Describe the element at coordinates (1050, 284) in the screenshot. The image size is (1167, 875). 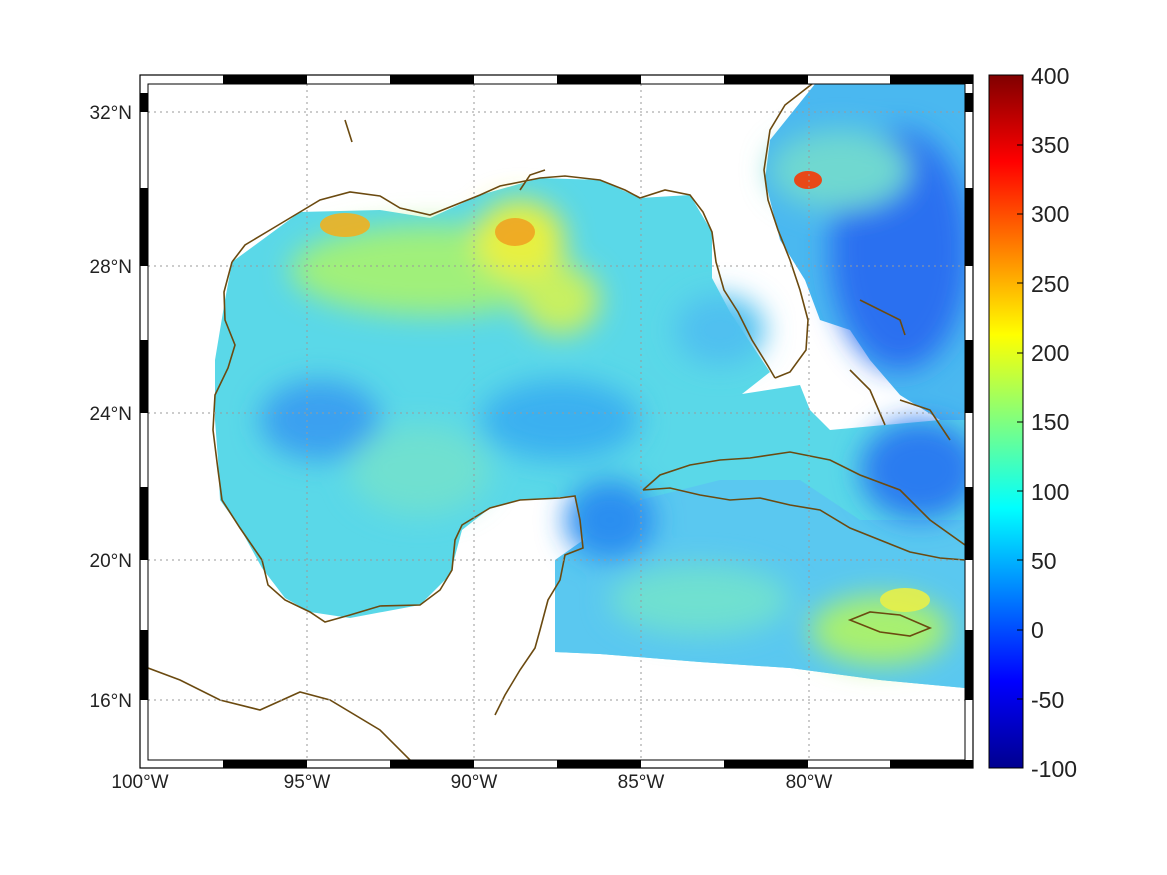
I see `colorbar-label-250: 250` at that location.